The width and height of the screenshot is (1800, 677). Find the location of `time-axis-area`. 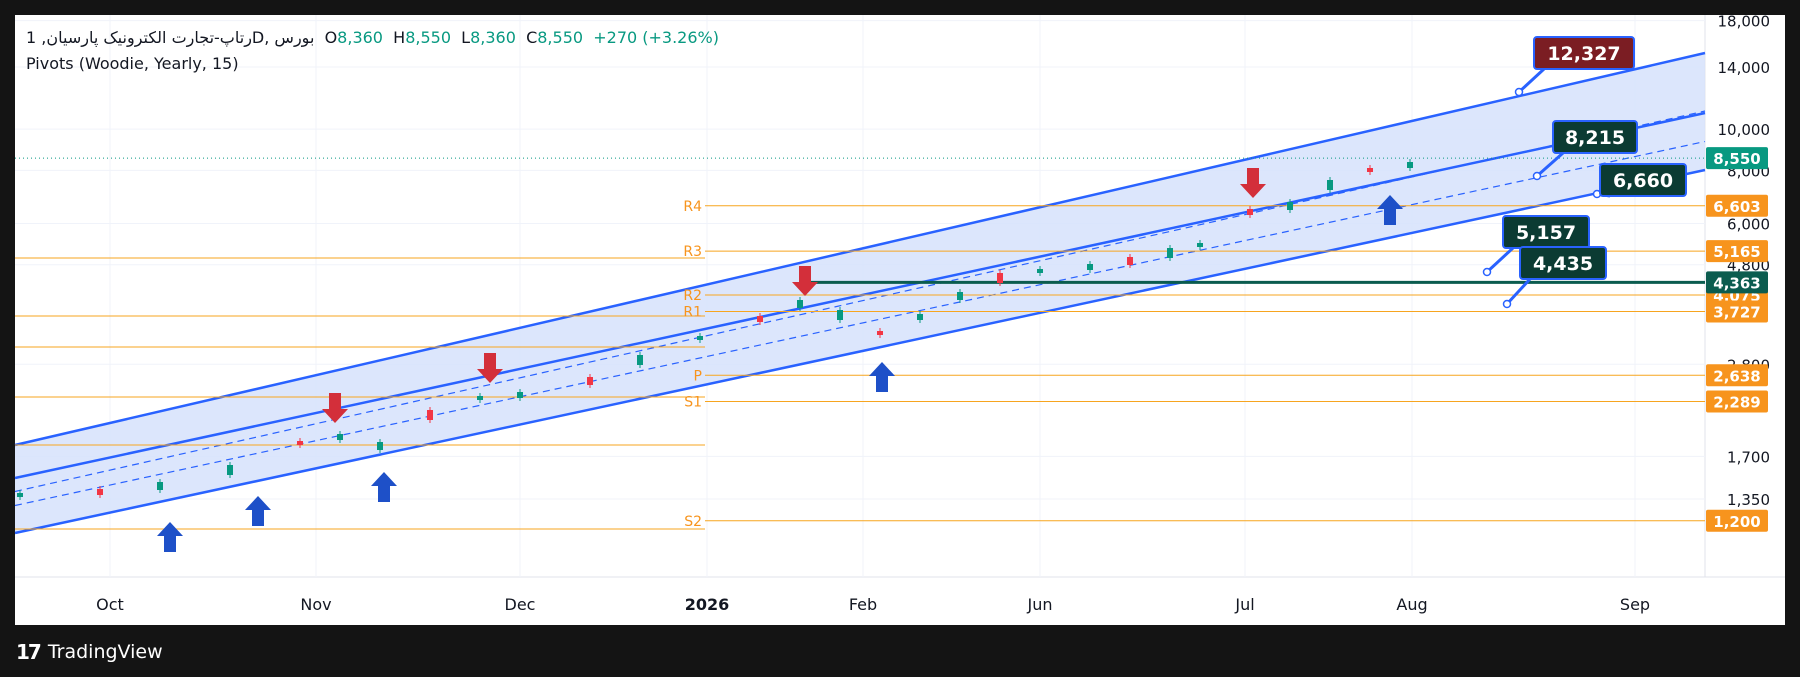

time-axis-area is located at coordinates (900, 601).